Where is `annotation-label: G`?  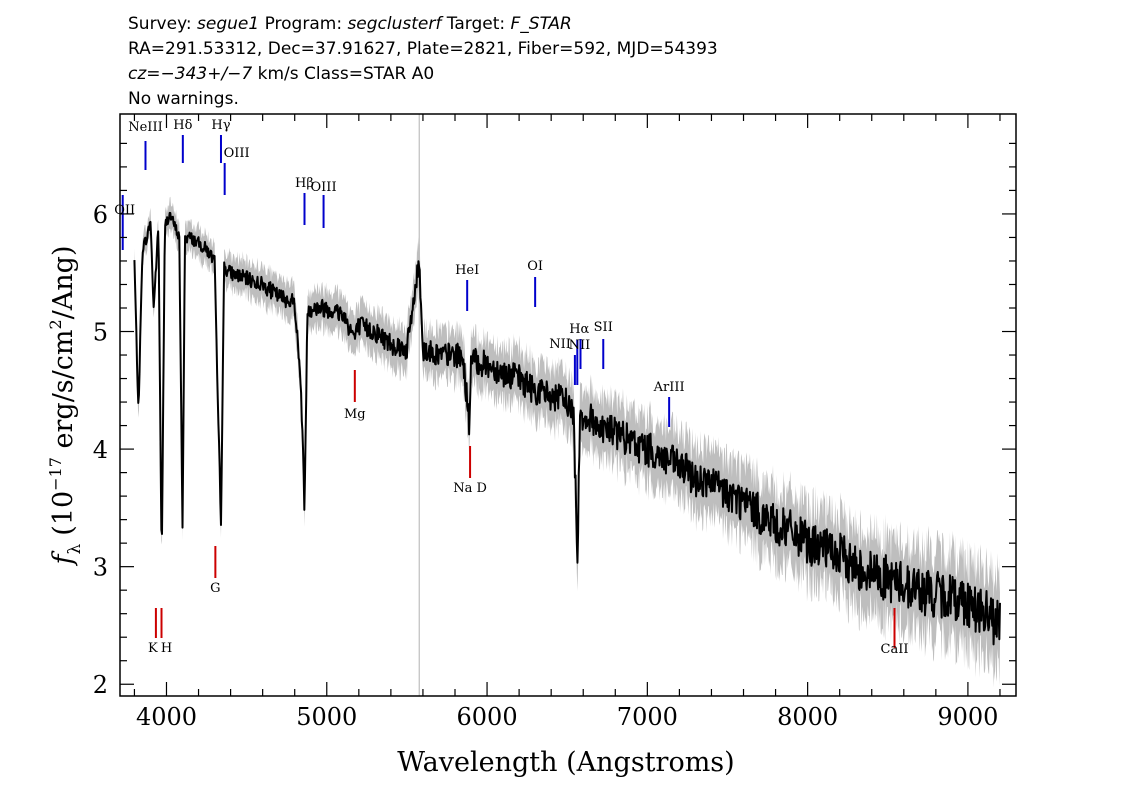
annotation-label: G is located at coordinates (215, 588).